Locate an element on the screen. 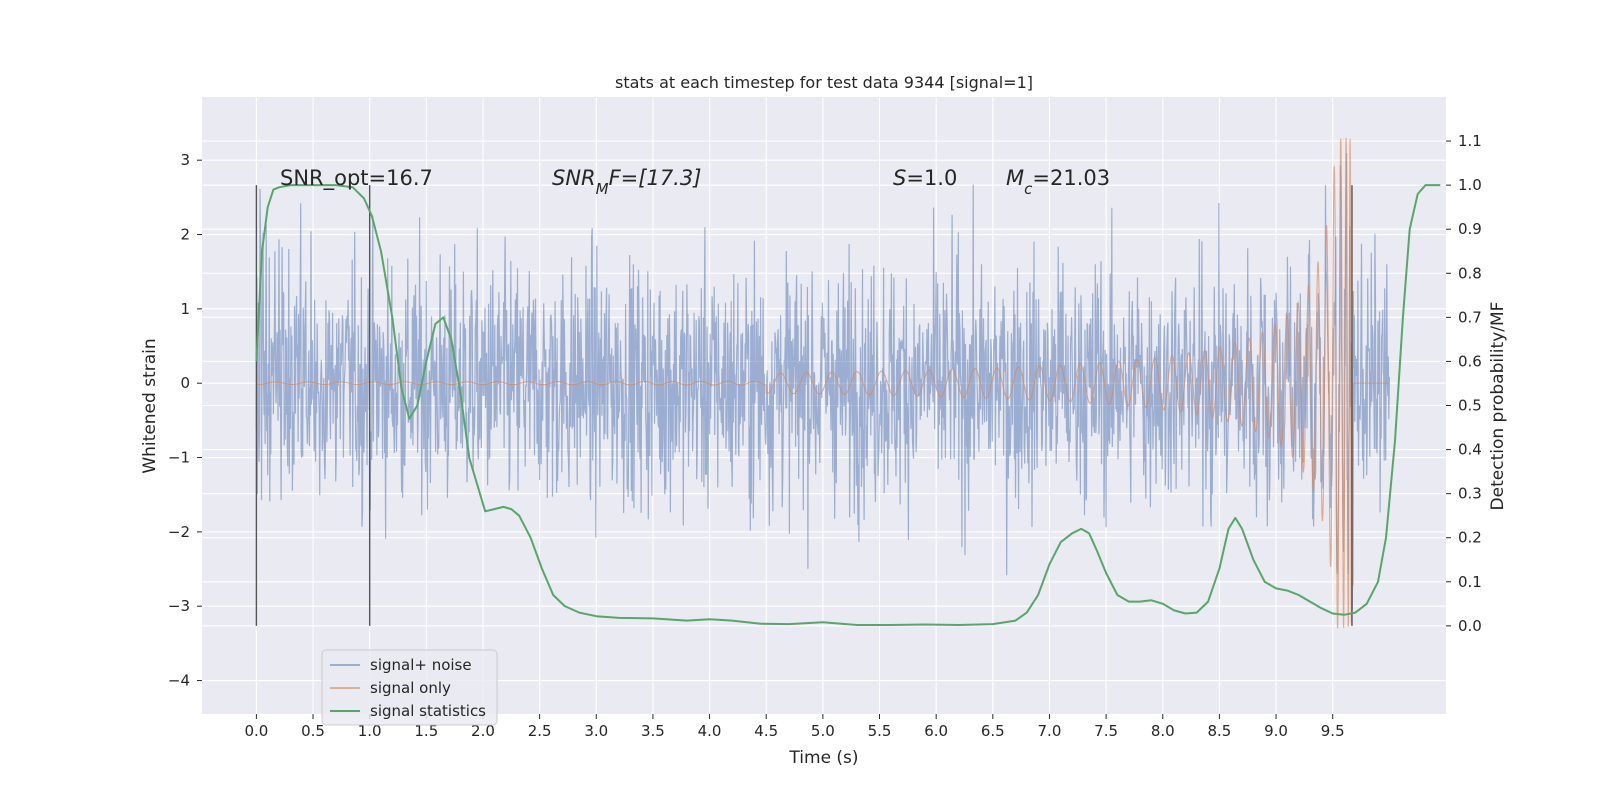 The width and height of the screenshot is (1600, 800). legend-box is located at coordinates (409, 687).